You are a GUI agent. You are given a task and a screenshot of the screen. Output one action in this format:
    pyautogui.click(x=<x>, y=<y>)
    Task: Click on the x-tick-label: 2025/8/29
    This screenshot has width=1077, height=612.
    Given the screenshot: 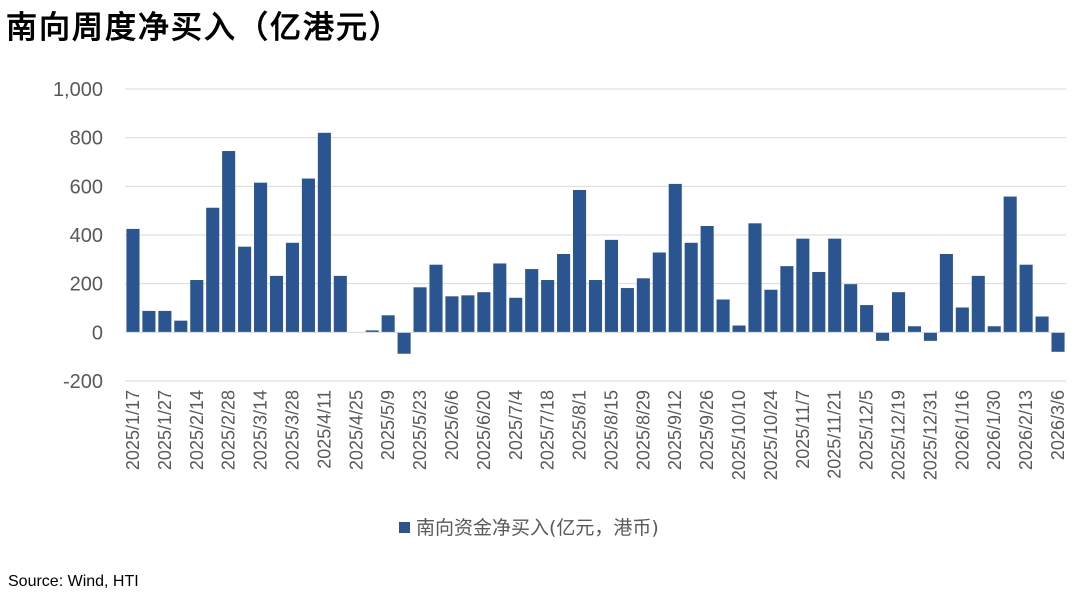 What is the action you would take?
    pyautogui.click(x=643, y=430)
    